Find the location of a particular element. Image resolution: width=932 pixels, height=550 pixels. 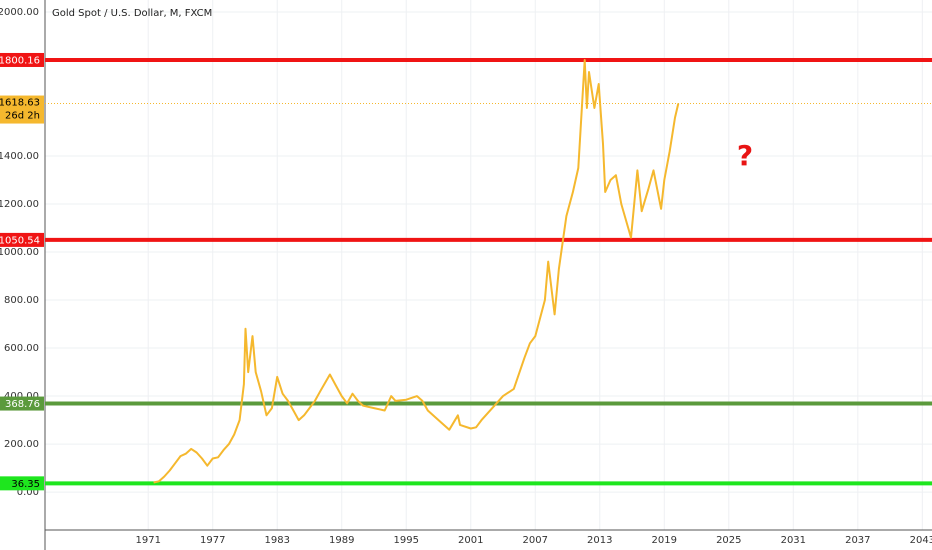

level-label: 368.76 is located at coordinates (22, 404).